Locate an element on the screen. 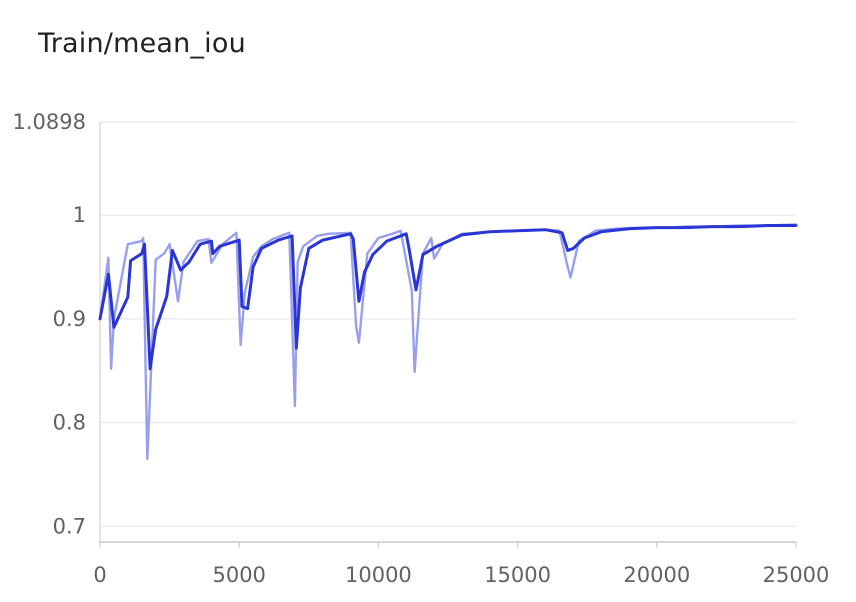 This screenshot has height=602, width=856. x-tick-label: 15000 is located at coordinates (517, 575).